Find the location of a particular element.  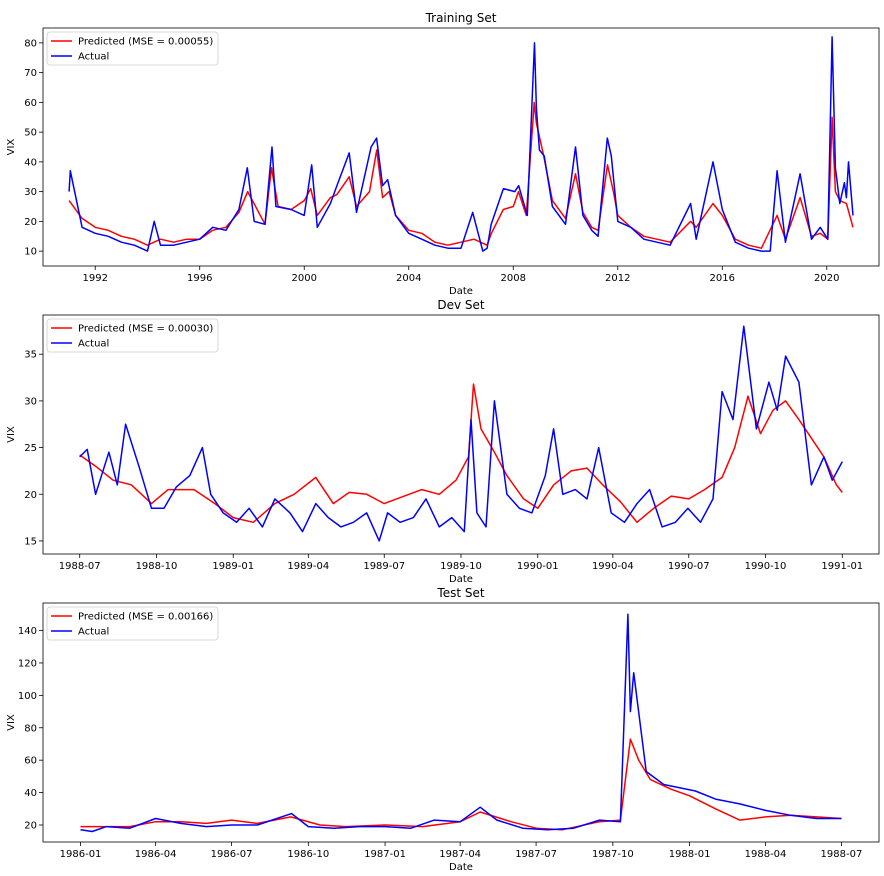

chart-title: Training Set is located at coordinates (461, 18).